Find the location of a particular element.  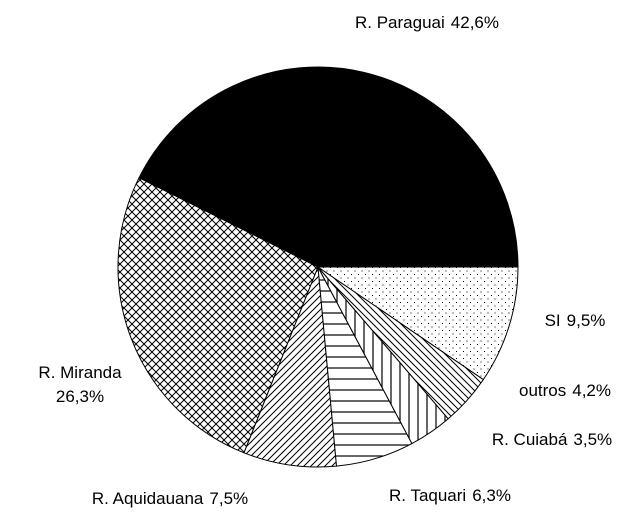

slice-value-label: 42,6% is located at coordinates (475, 22).